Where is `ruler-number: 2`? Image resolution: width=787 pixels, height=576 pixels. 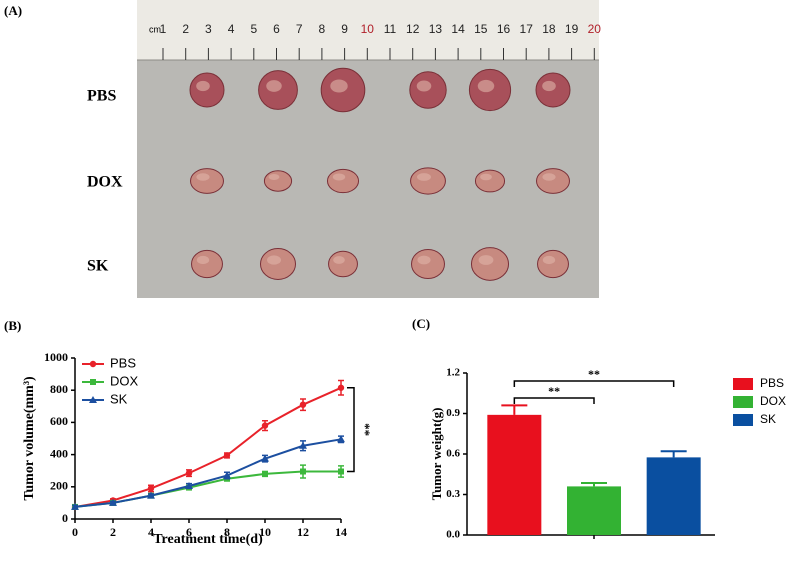
ruler-number: 2 is located at coordinates (185, 29).